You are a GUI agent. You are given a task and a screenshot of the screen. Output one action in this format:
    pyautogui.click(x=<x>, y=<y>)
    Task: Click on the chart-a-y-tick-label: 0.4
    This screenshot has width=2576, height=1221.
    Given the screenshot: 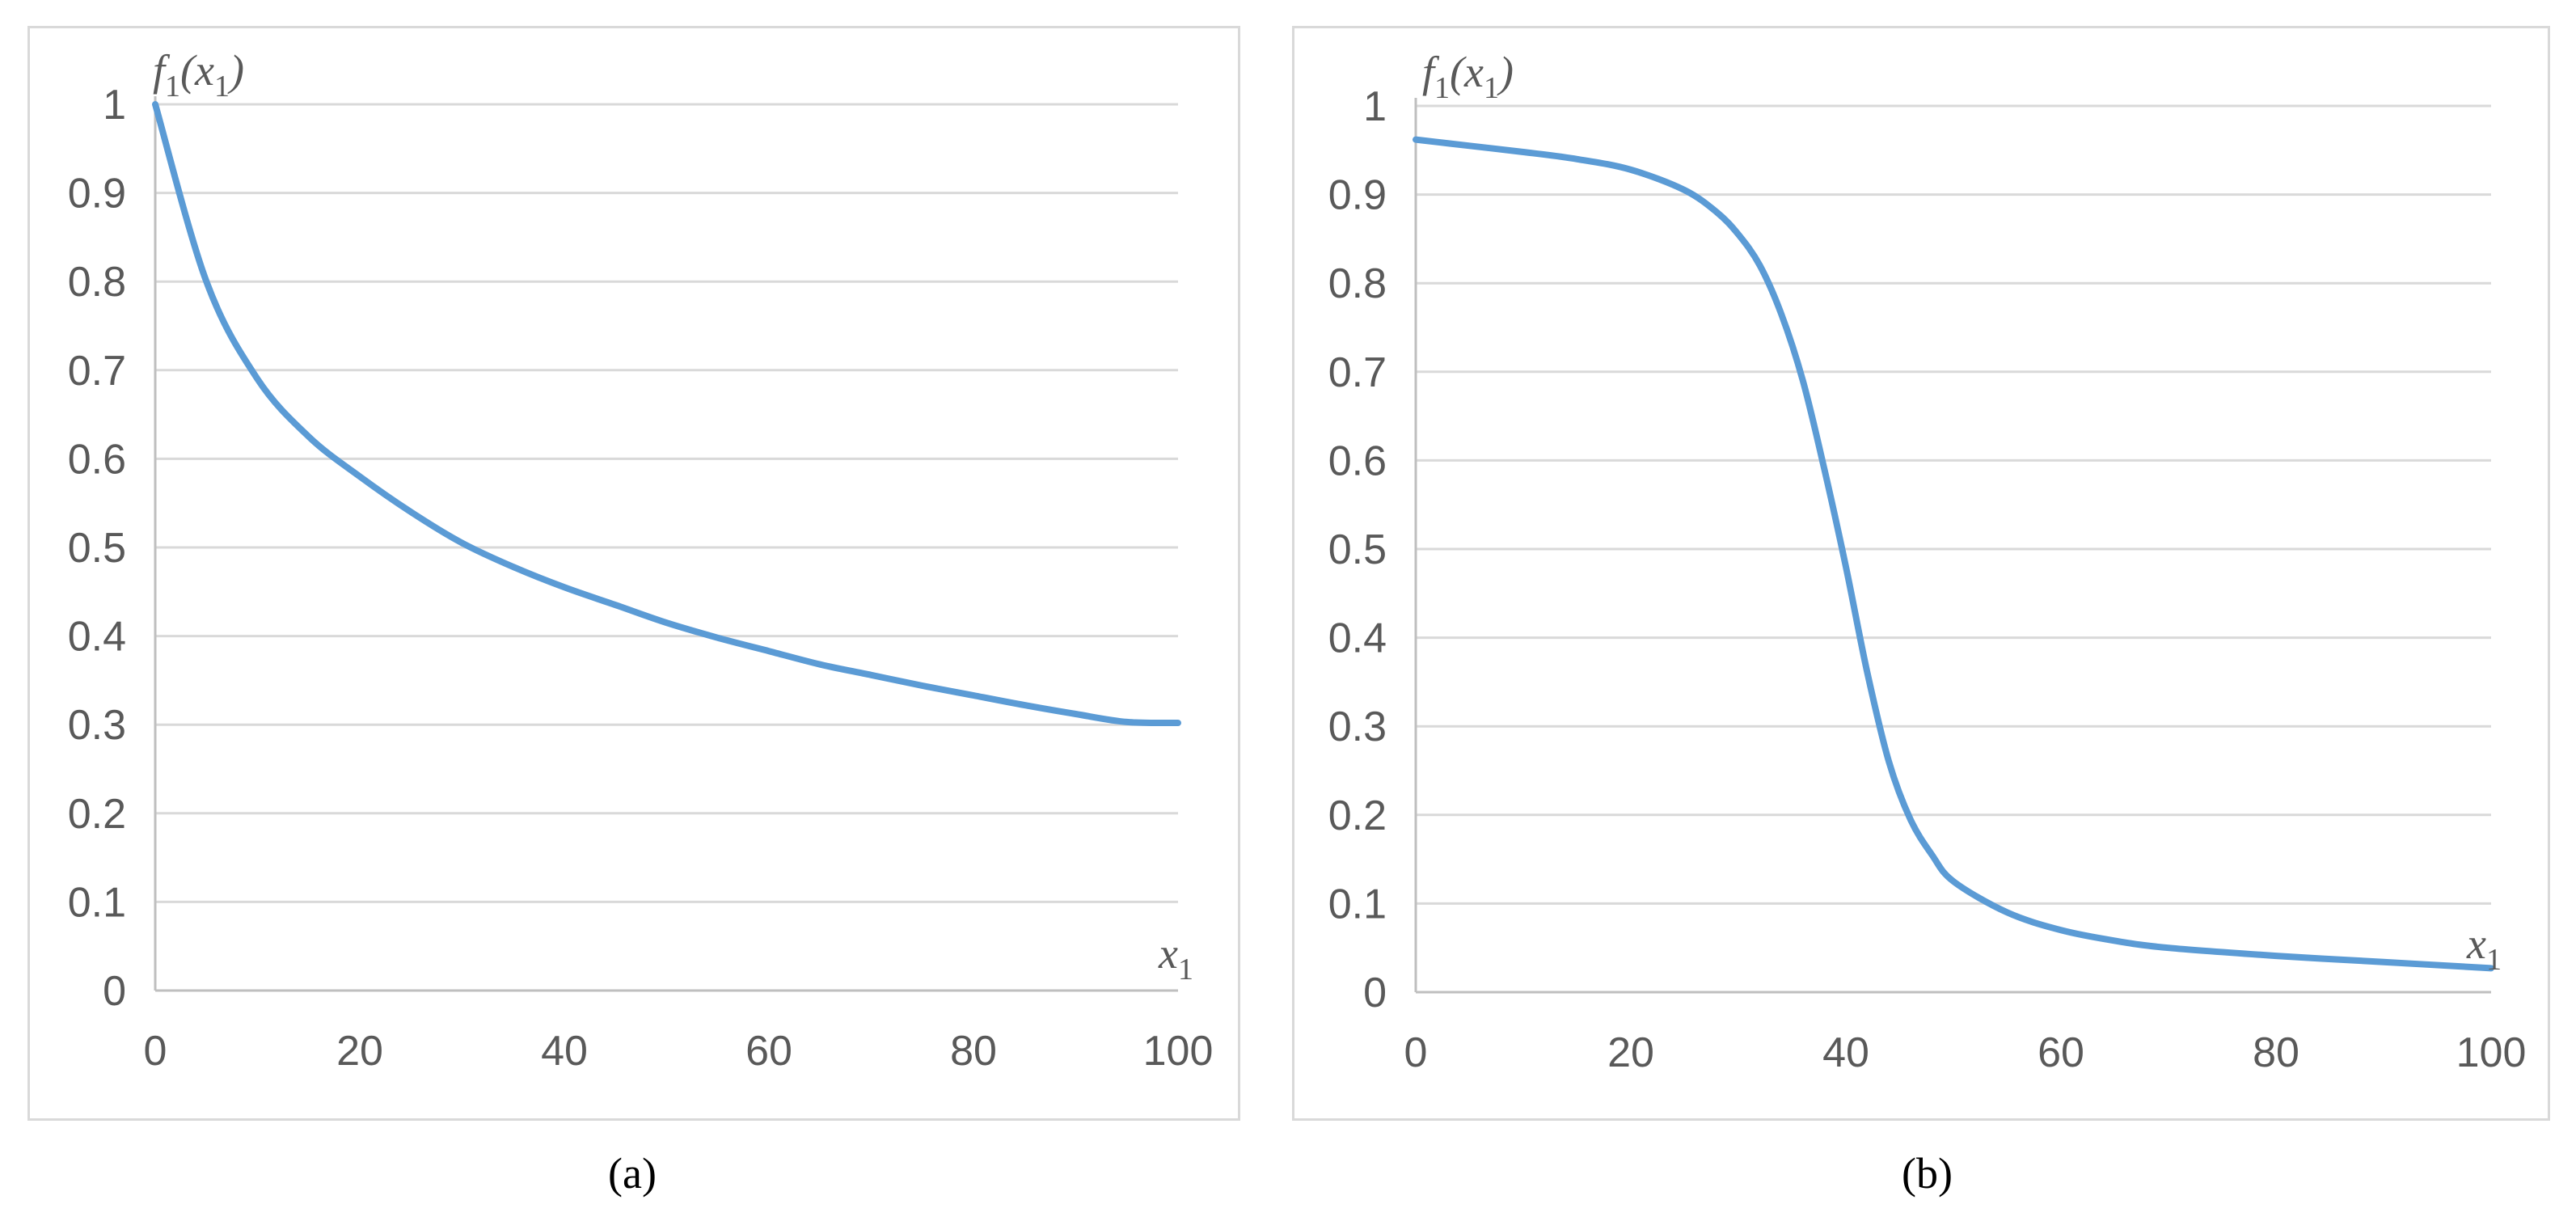 What is the action you would take?
    pyautogui.click(x=97, y=637)
    